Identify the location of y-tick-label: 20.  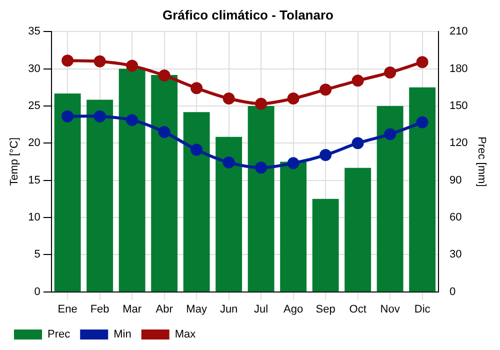
(34, 143).